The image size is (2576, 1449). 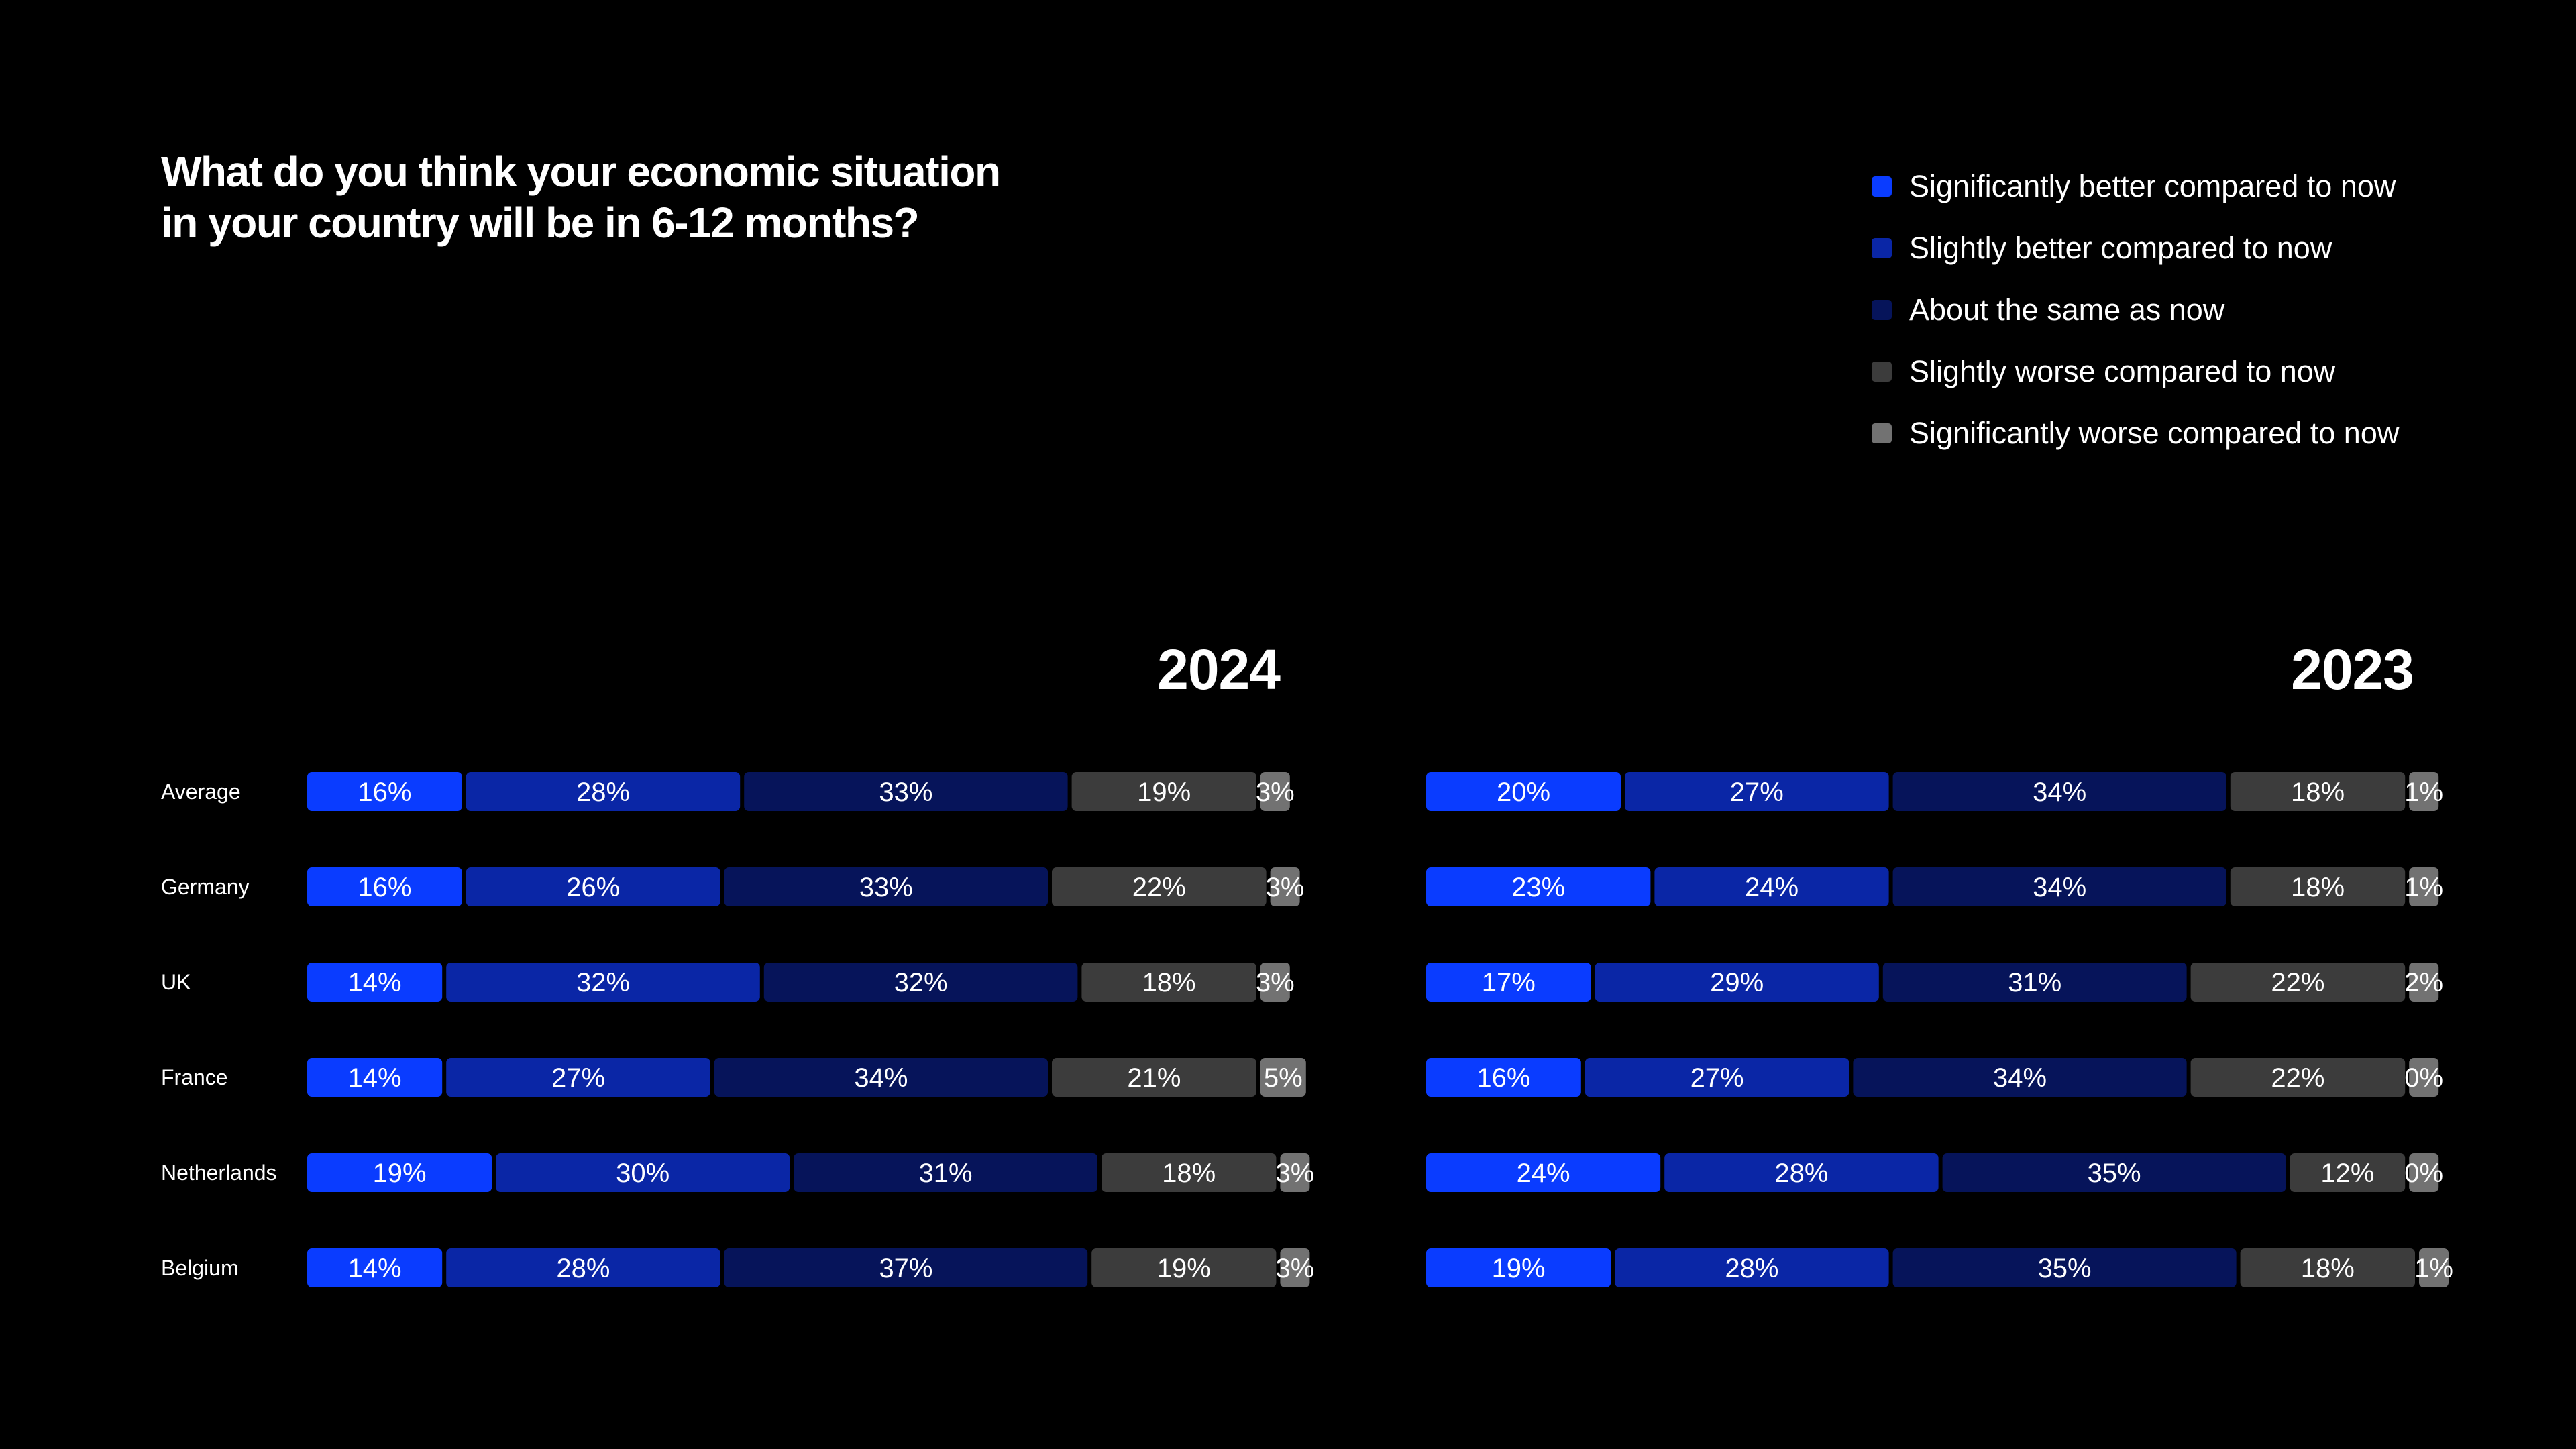 I want to click on bar-value-label: 12%, so click(x=2347, y=1173).